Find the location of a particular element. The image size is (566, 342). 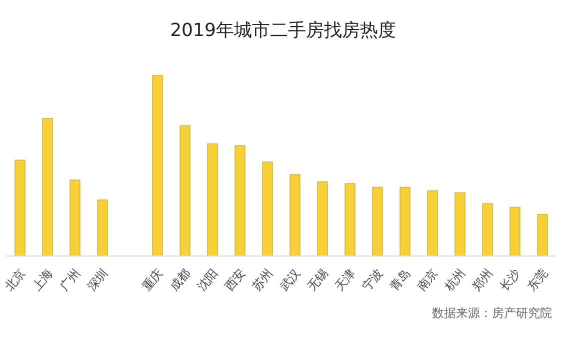

x-tick-label: 北京 is located at coordinates (15, 280).